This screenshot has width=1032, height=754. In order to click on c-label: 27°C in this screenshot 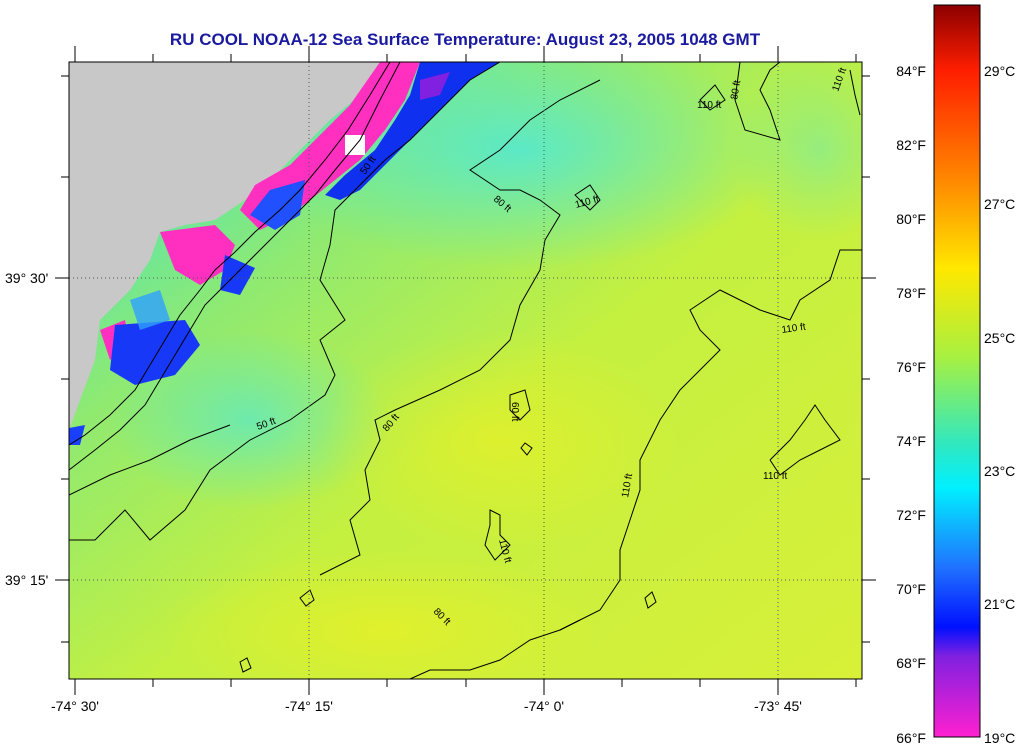, I will do `click(999, 204)`.